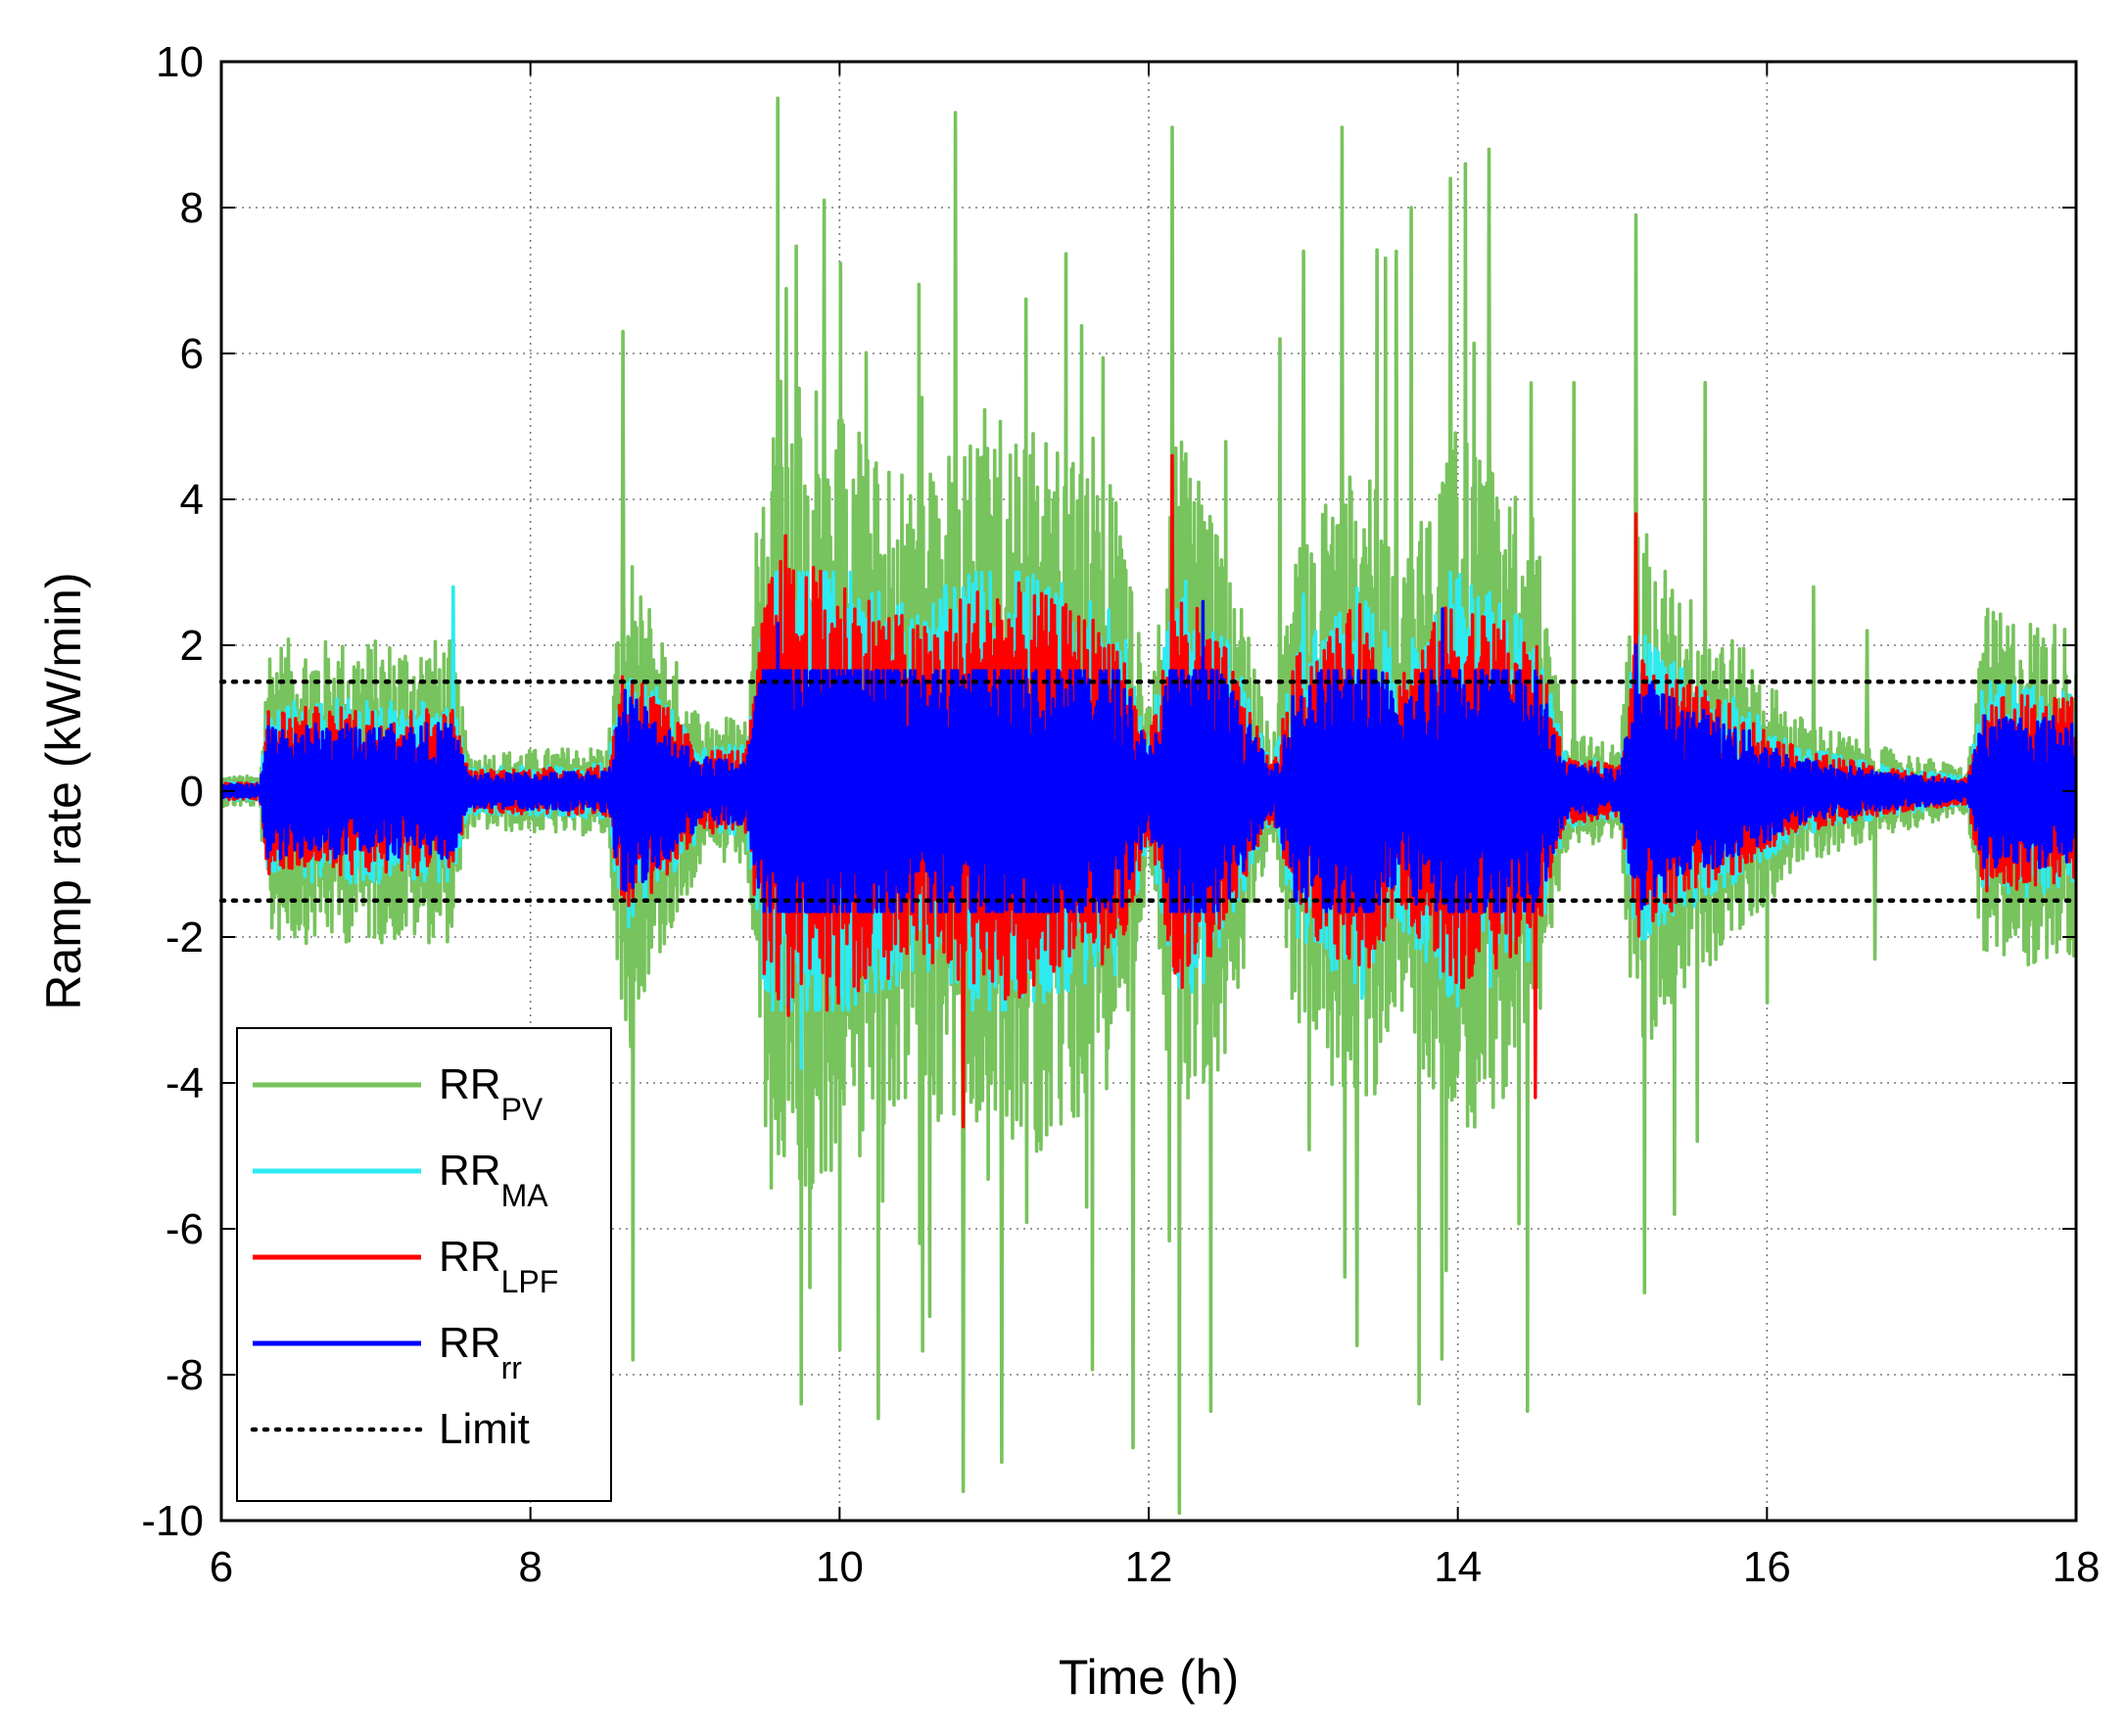 The width and height of the screenshot is (2128, 1736). What do you see at coordinates (1149, 1677) in the screenshot?
I see `x-axis-label: Time (h)` at bounding box center [1149, 1677].